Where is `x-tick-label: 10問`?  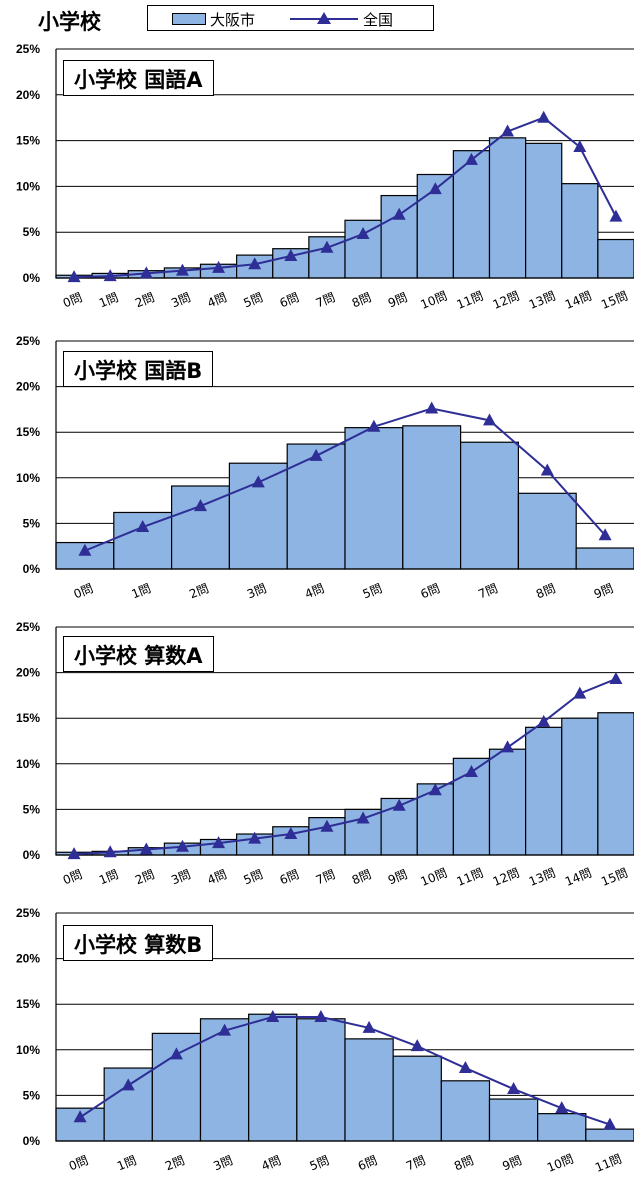
x-tick-label: 10問 is located at coordinates (434, 877).